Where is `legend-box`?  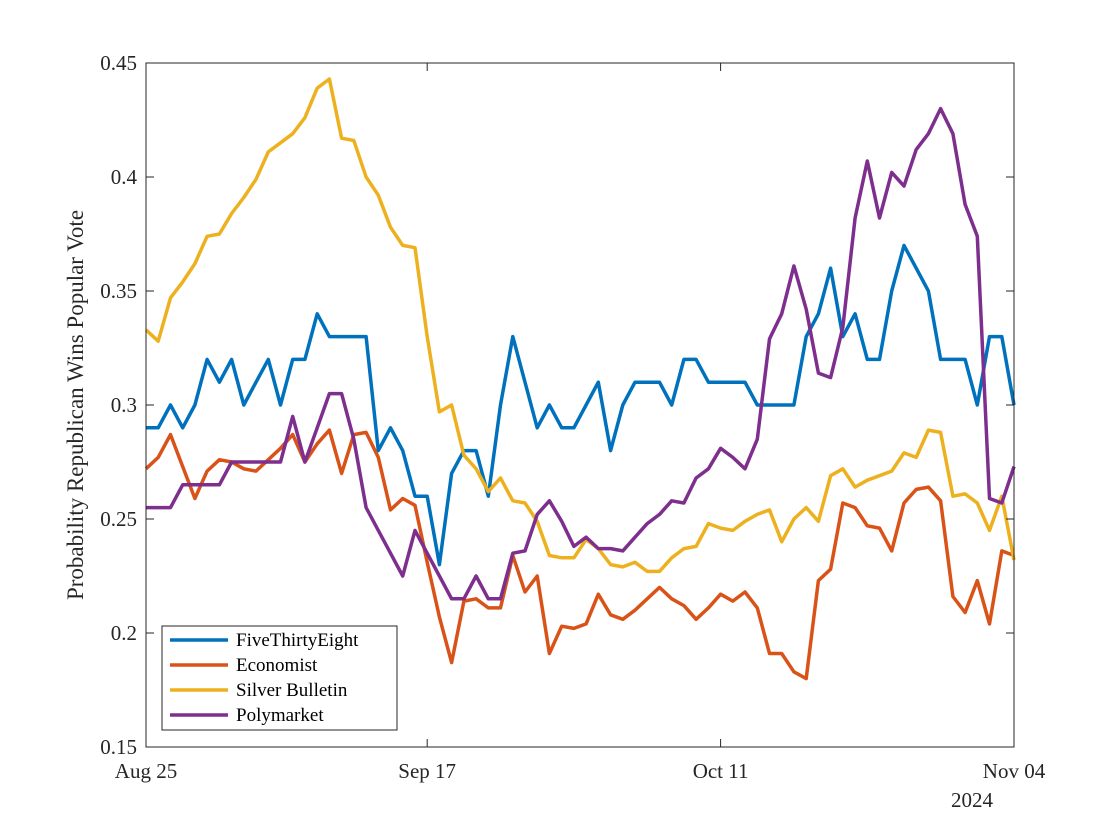 legend-box is located at coordinates (279, 678).